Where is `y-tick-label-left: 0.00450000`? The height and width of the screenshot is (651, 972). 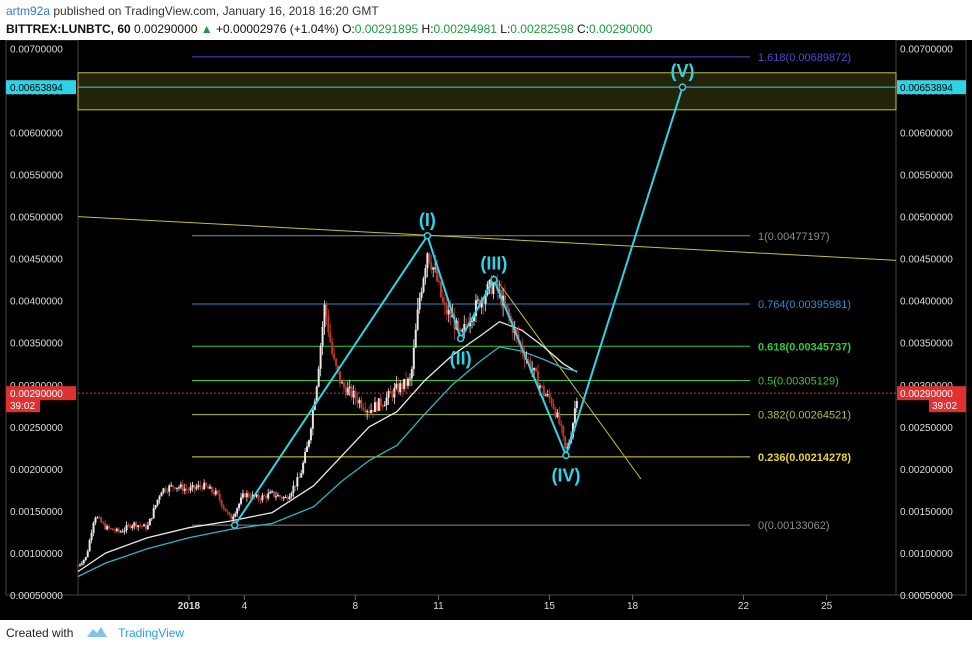 y-tick-label-left: 0.00450000 is located at coordinates (36, 260).